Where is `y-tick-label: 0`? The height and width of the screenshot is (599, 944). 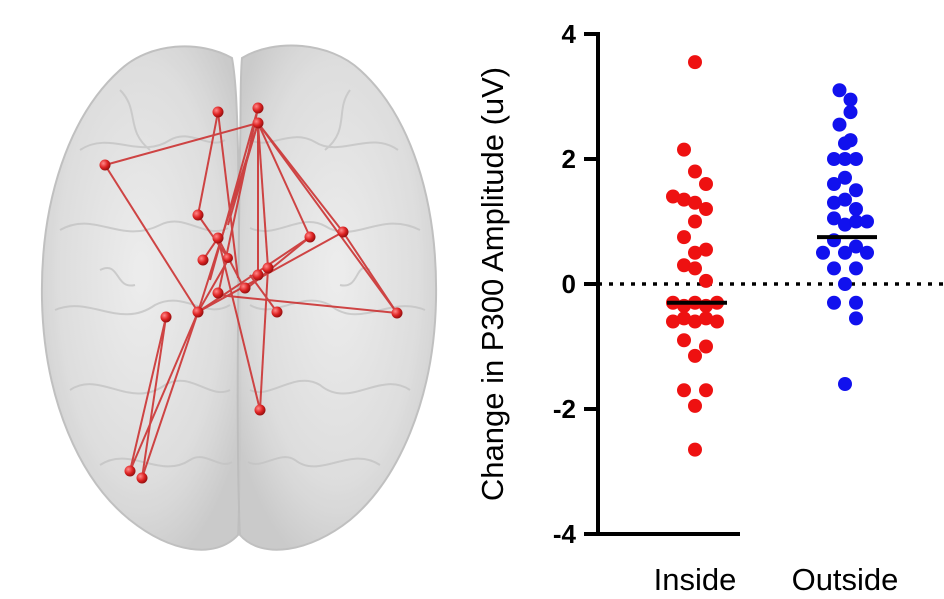
y-tick-label: 0 is located at coordinates (569, 284).